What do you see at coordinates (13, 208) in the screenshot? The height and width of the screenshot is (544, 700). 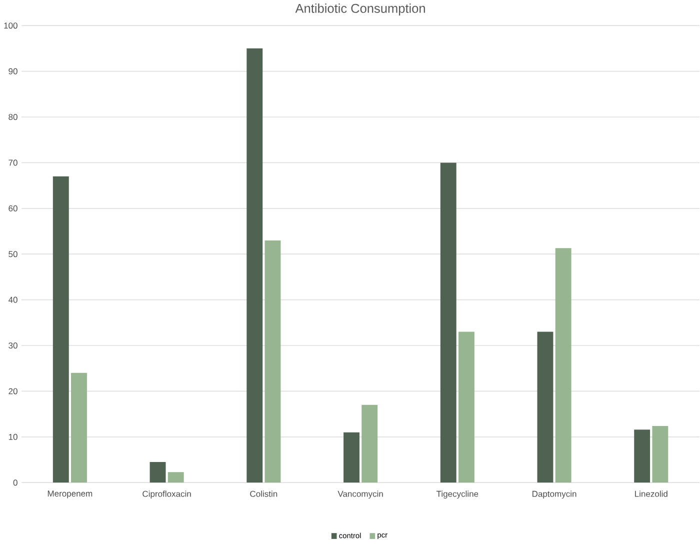 I see `y-tick-label: 60` at bounding box center [13, 208].